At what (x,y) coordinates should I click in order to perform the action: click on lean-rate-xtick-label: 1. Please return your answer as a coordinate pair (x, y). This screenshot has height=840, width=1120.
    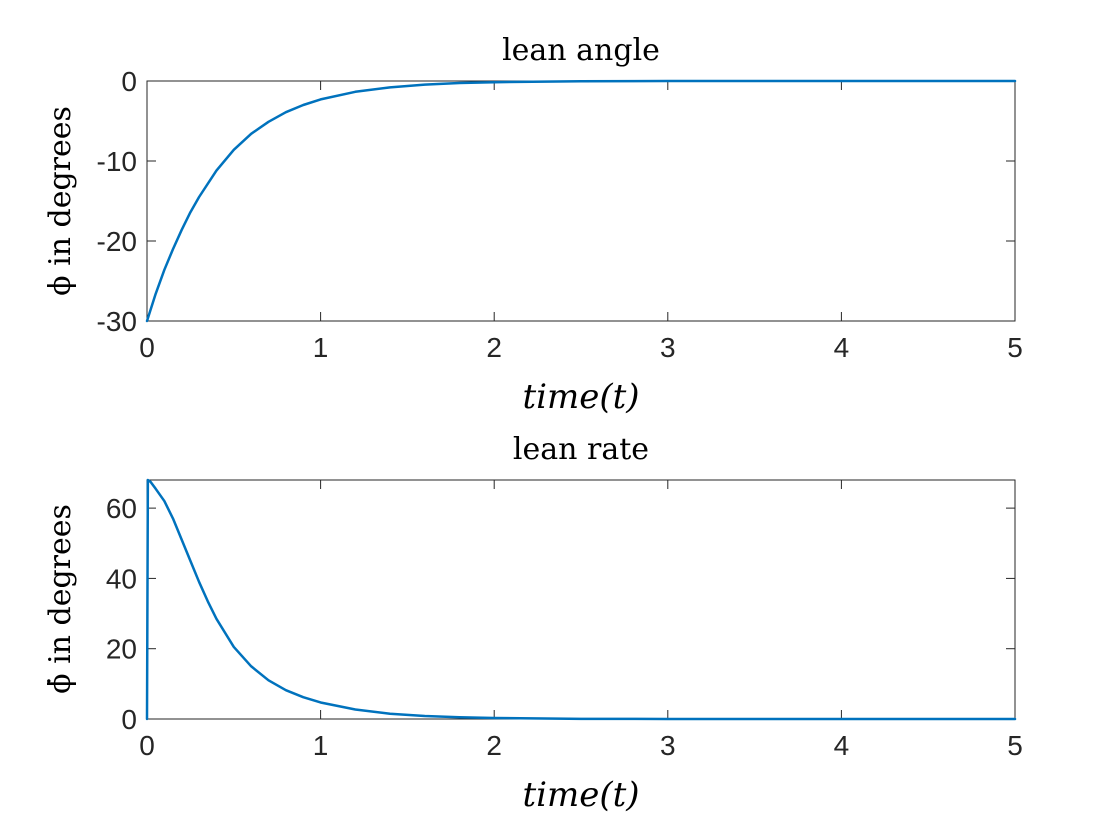
    Looking at the image, I should click on (321, 745).